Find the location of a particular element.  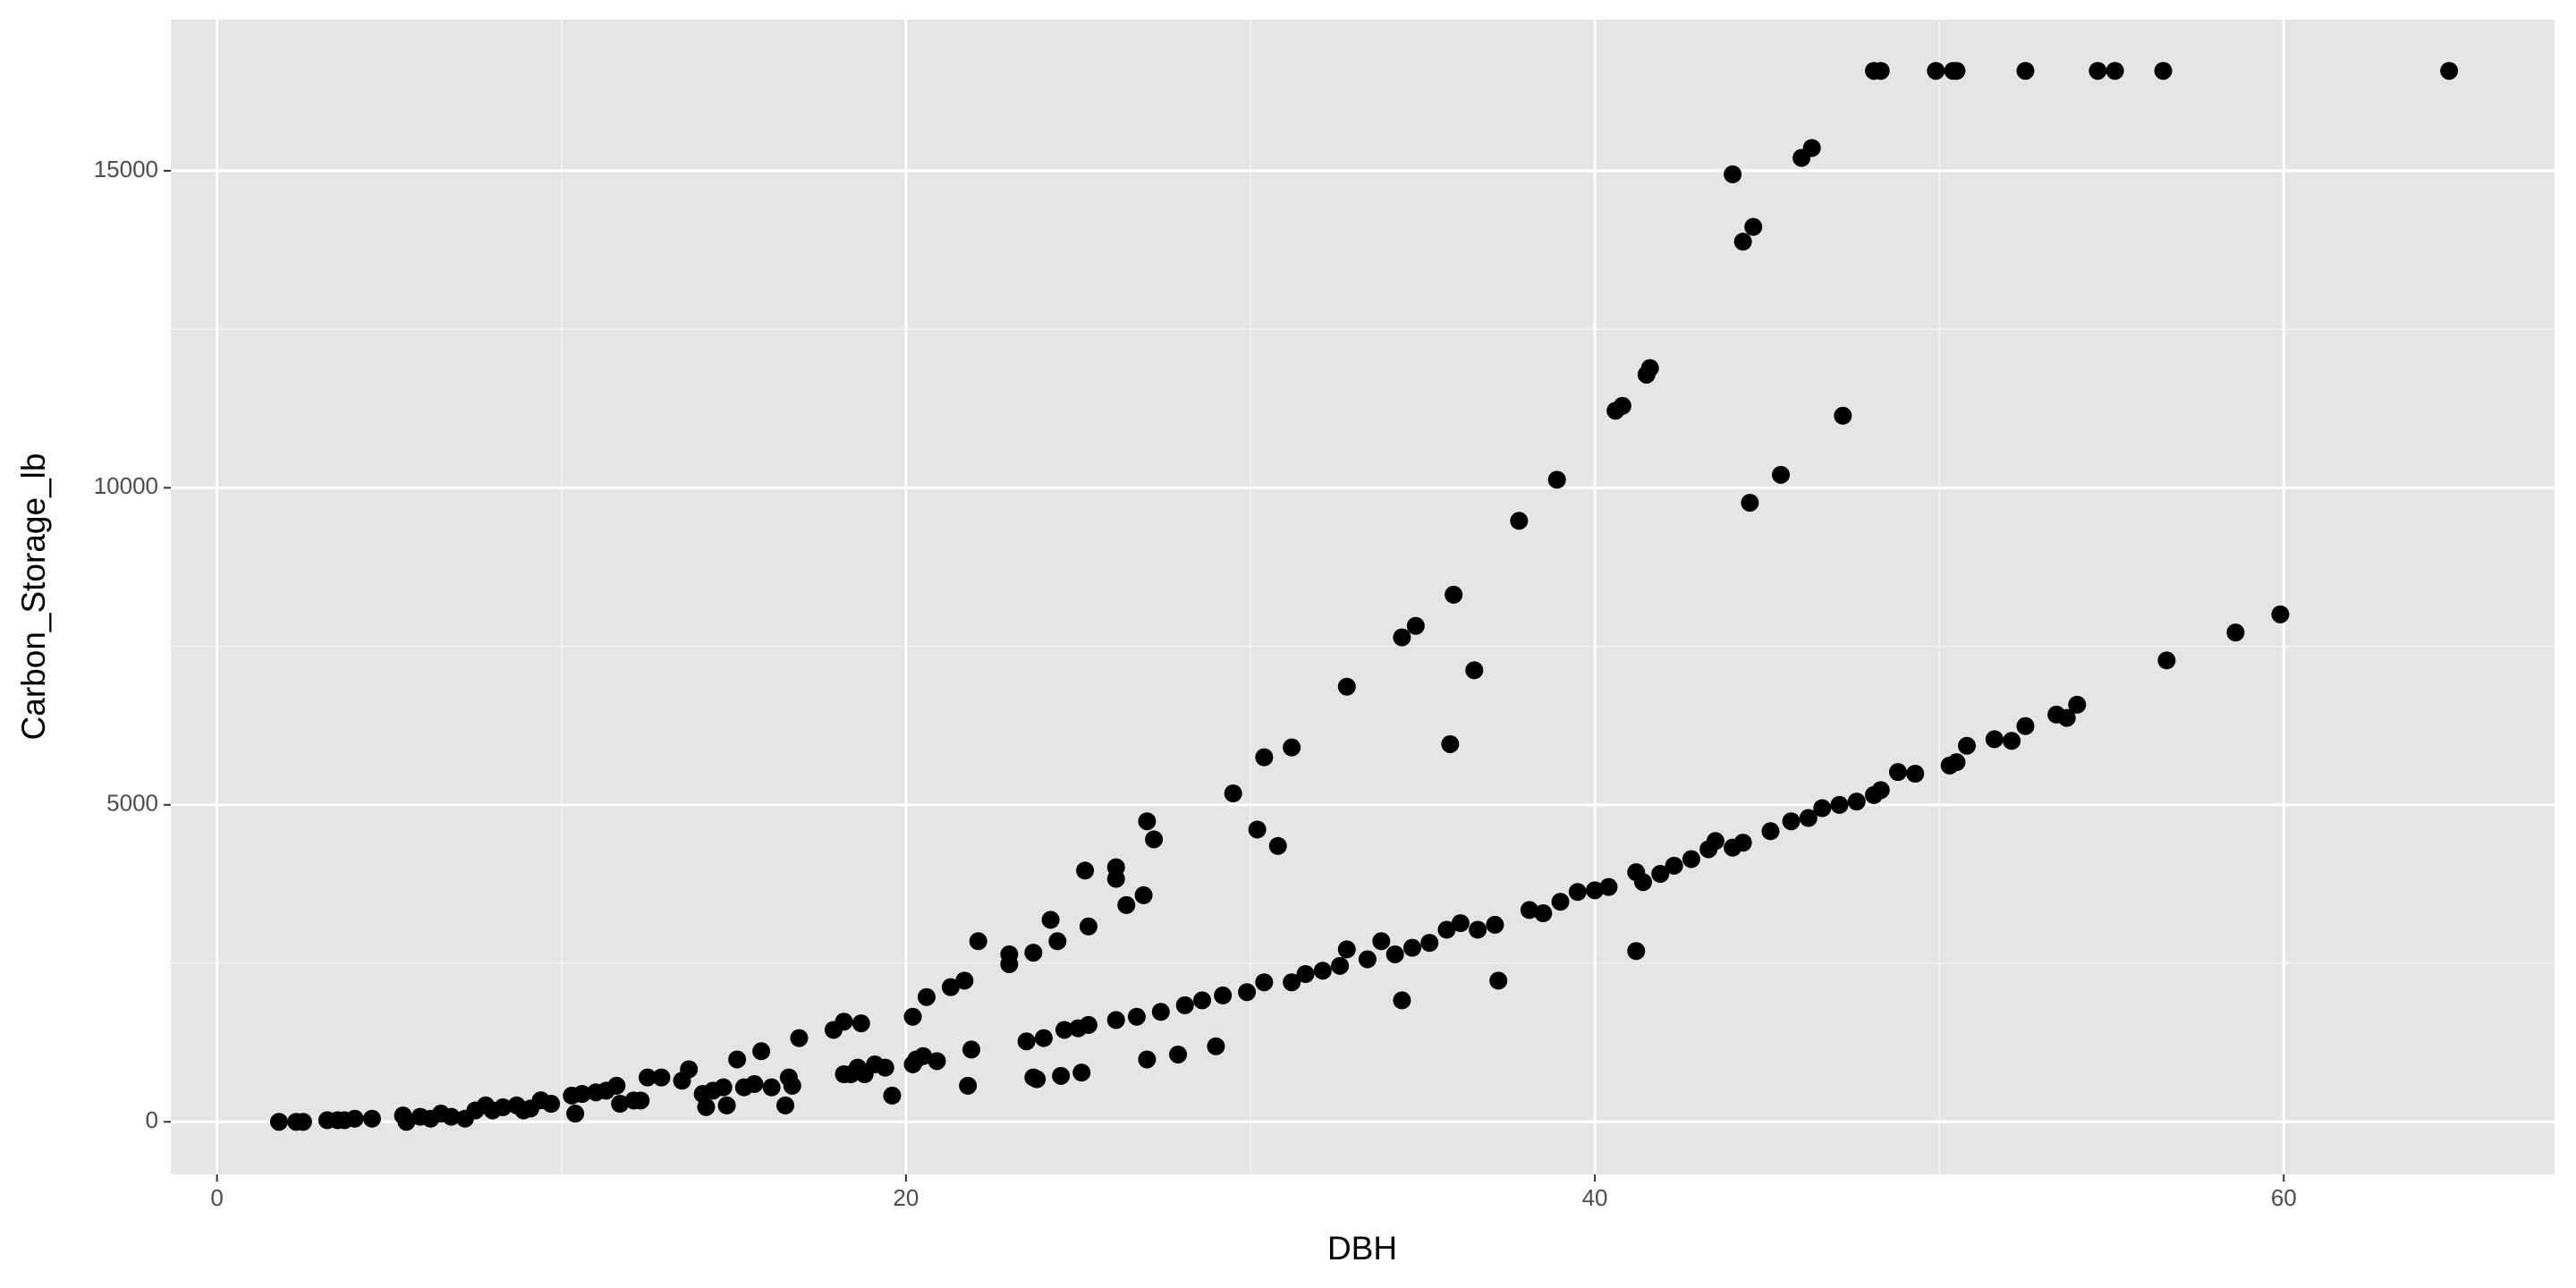

x-tick-label: 20 is located at coordinates (906, 1197).